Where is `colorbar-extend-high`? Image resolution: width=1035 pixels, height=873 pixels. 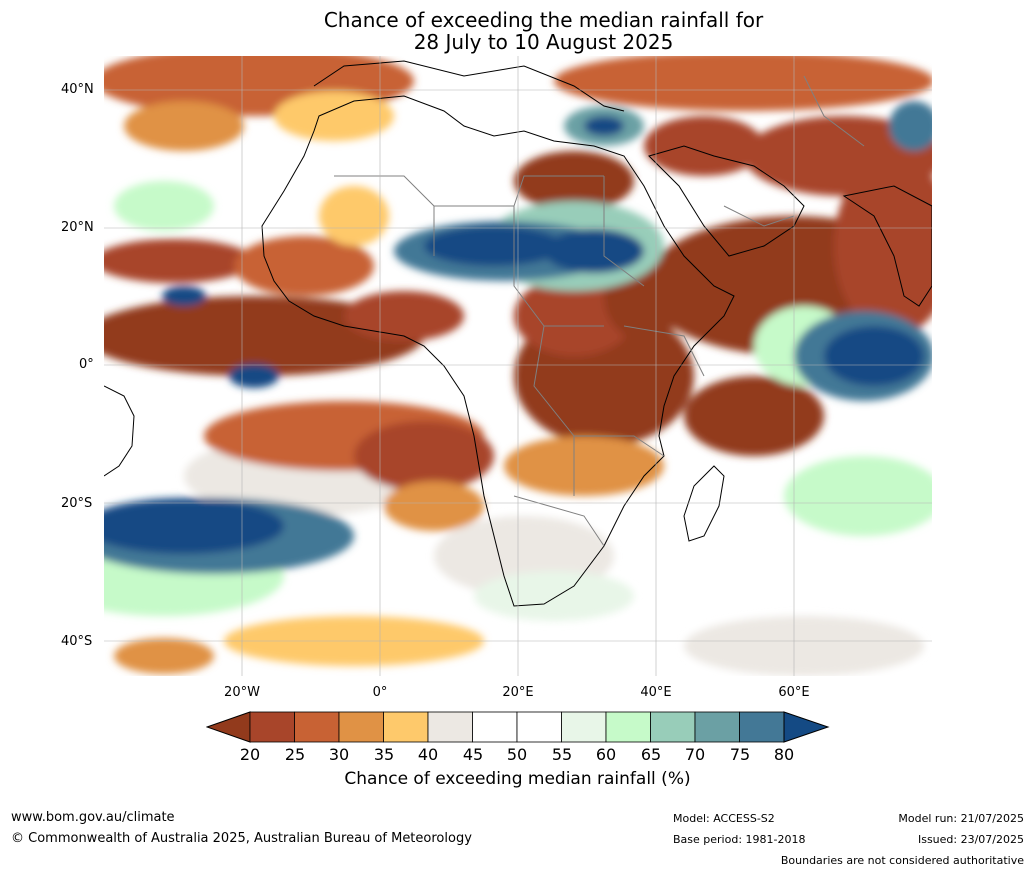 colorbar-extend-high is located at coordinates (806, 727).